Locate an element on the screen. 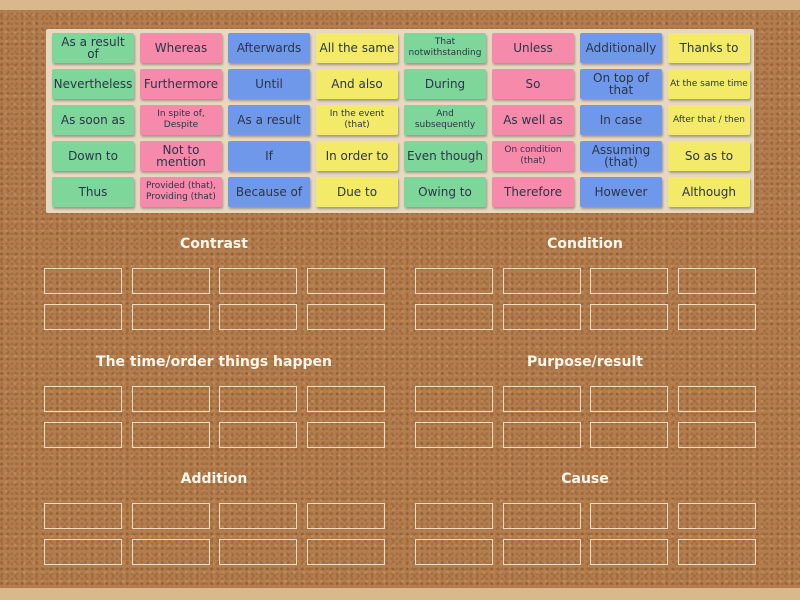 The height and width of the screenshot is (600, 800). draggable-card: Nevertheless is located at coordinates (93, 84).